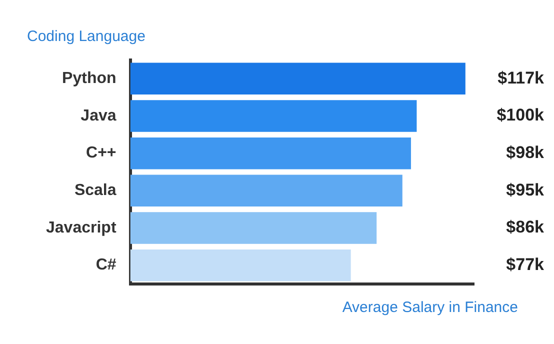  What do you see at coordinates (95, 191) in the screenshot?
I see `y-tick-label: Scala` at bounding box center [95, 191].